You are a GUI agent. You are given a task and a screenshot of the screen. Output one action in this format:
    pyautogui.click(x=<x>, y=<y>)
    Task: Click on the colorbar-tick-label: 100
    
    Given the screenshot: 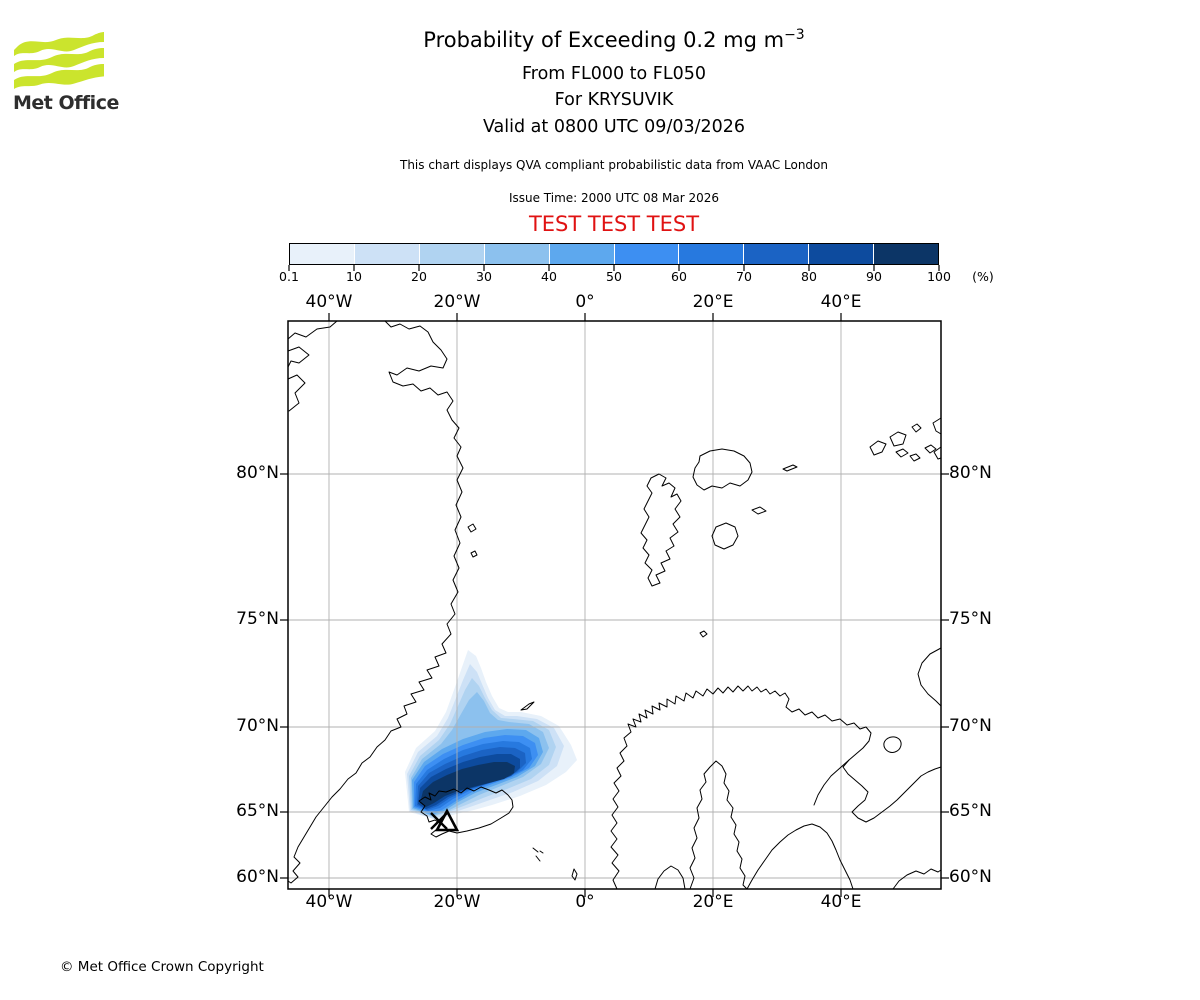 What is the action you would take?
    pyautogui.click(x=939, y=276)
    